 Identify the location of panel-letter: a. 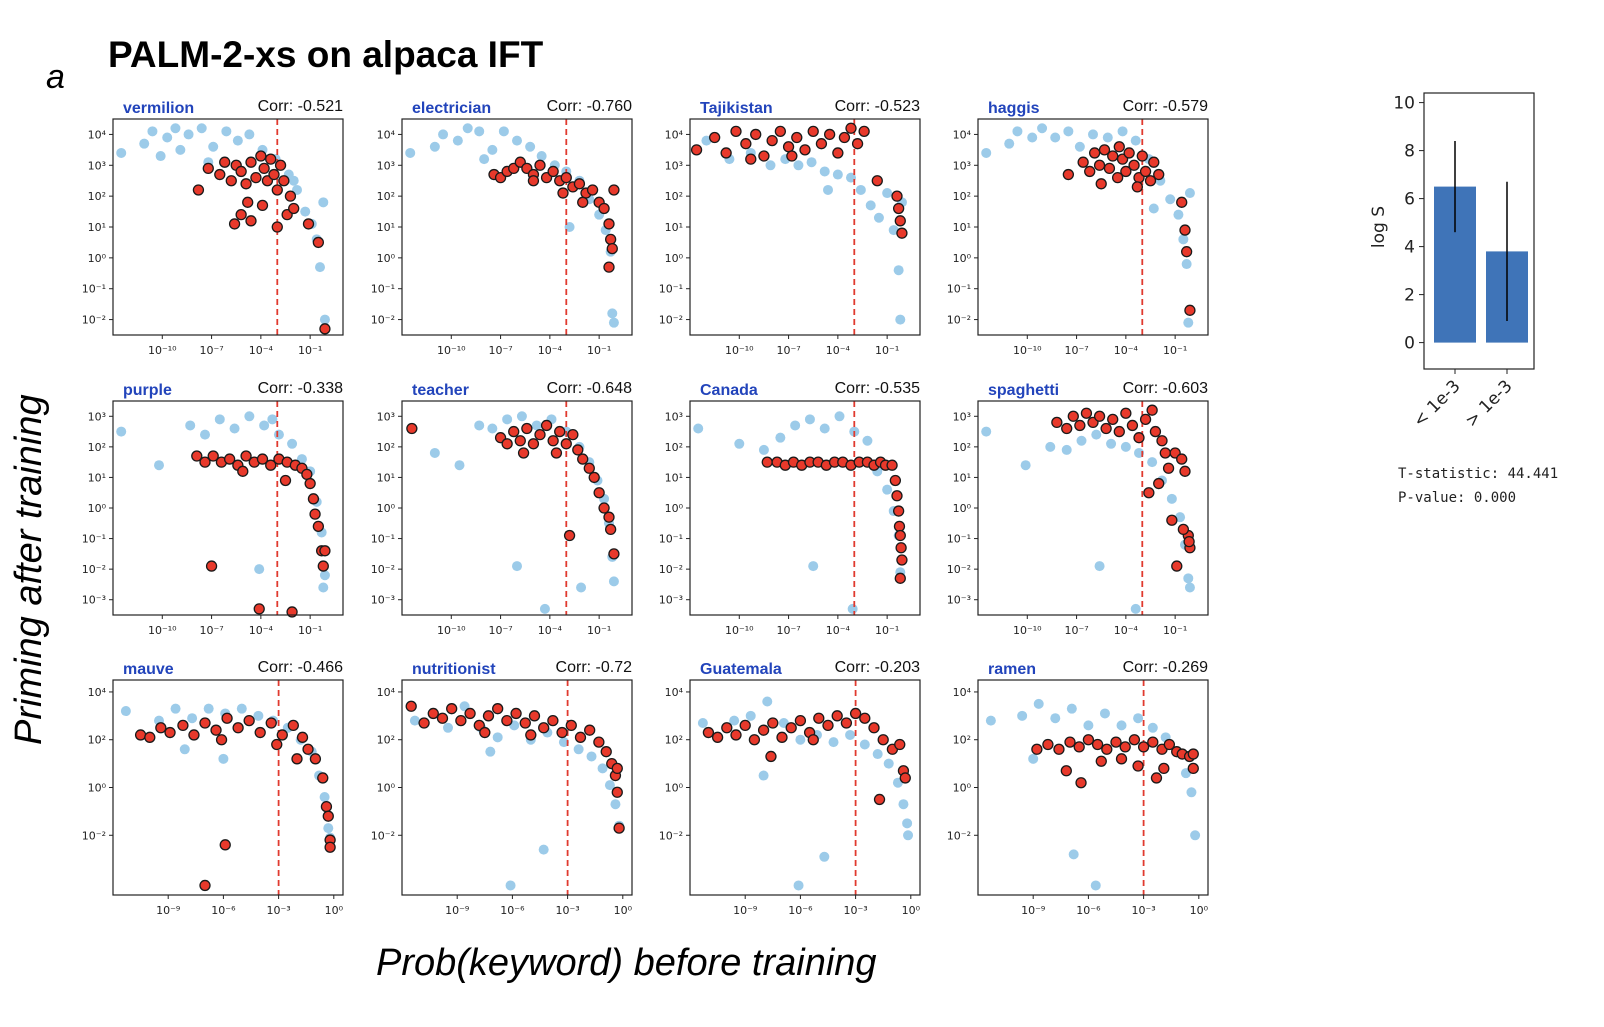
(55, 77).